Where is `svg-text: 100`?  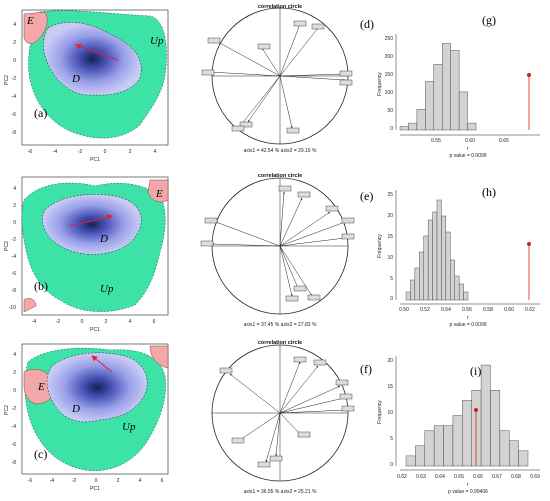 svg-text: 100 is located at coordinates (389, 93).